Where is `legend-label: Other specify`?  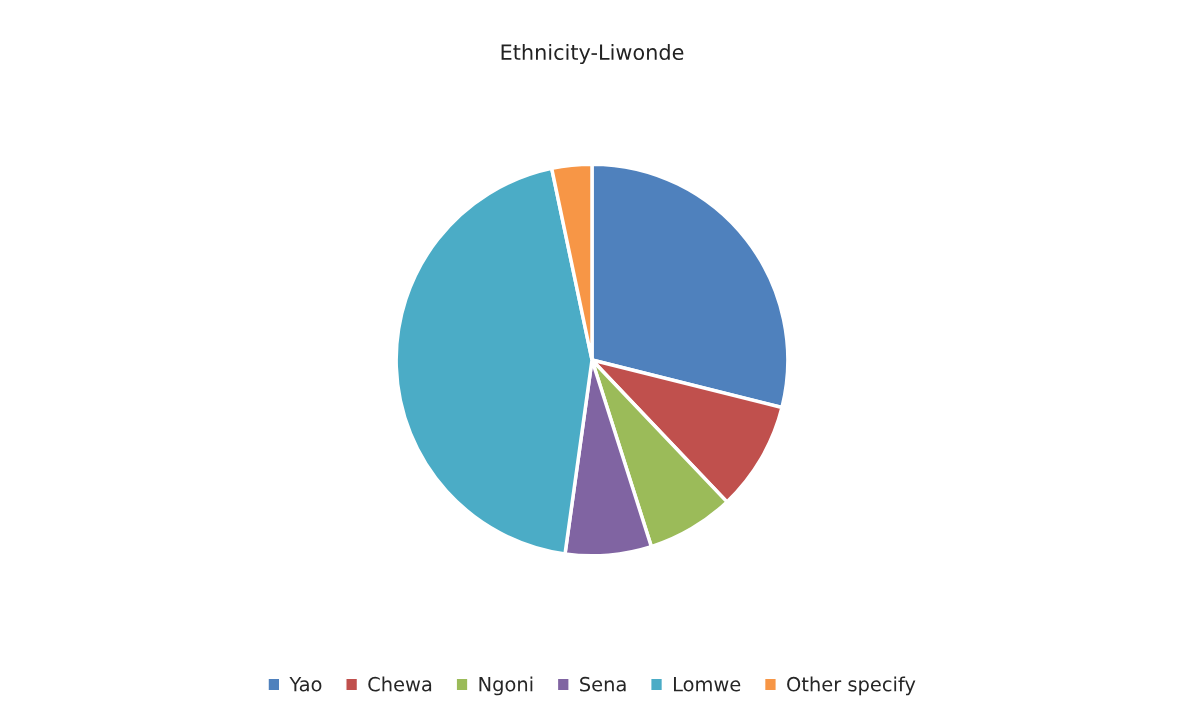 legend-label: Other specify is located at coordinates (851, 686).